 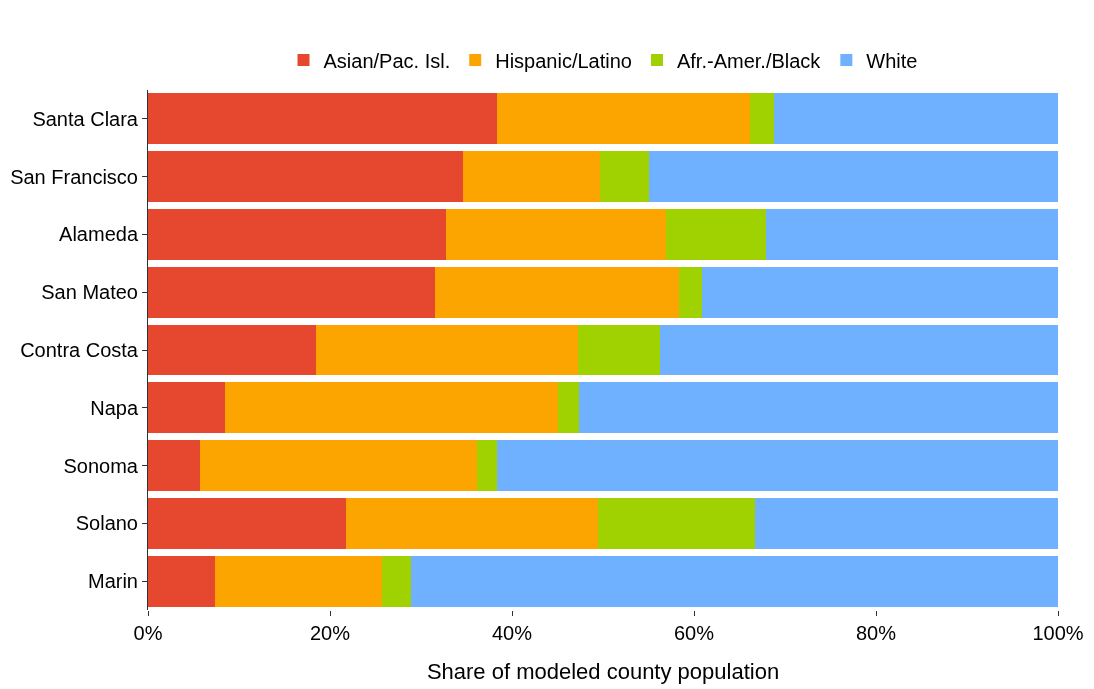 What do you see at coordinates (1058, 633) in the screenshot?
I see `x-tick-label: 100%` at bounding box center [1058, 633].